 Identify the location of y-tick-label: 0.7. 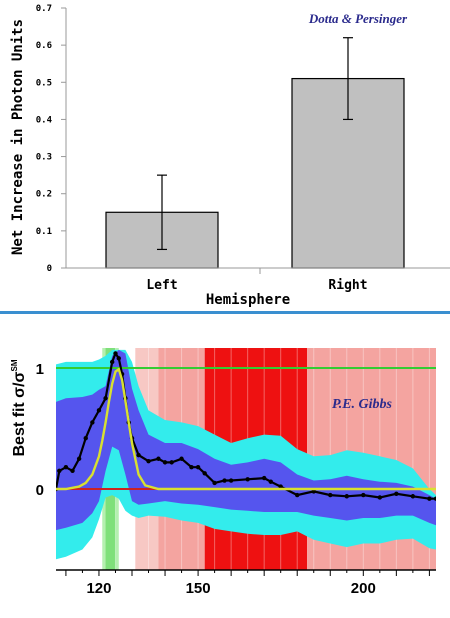
(44, 9).